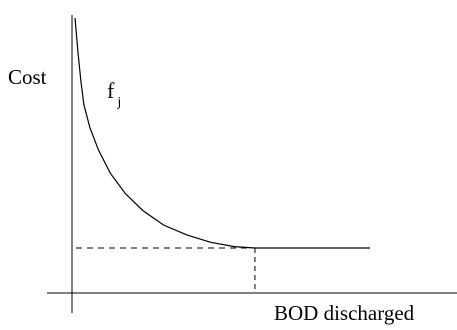 Image resolution: width=457 pixels, height=330 pixels. I want to click on curve-label-subscript: j, so click(118, 102).